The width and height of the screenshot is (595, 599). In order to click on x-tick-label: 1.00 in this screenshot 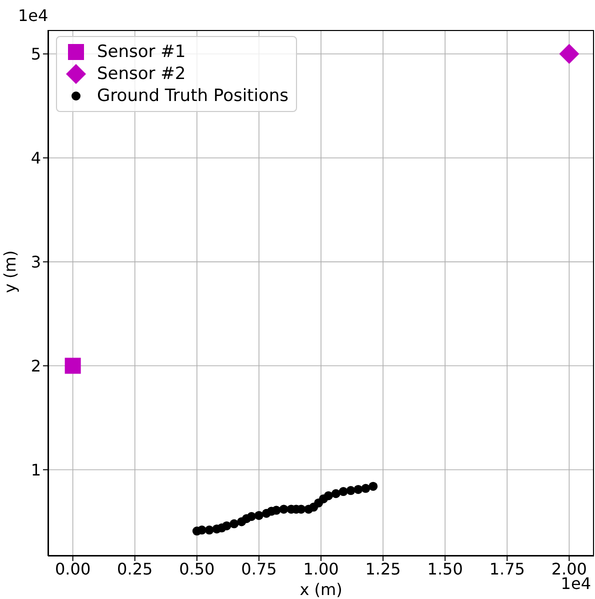, I will do `click(321, 568)`.